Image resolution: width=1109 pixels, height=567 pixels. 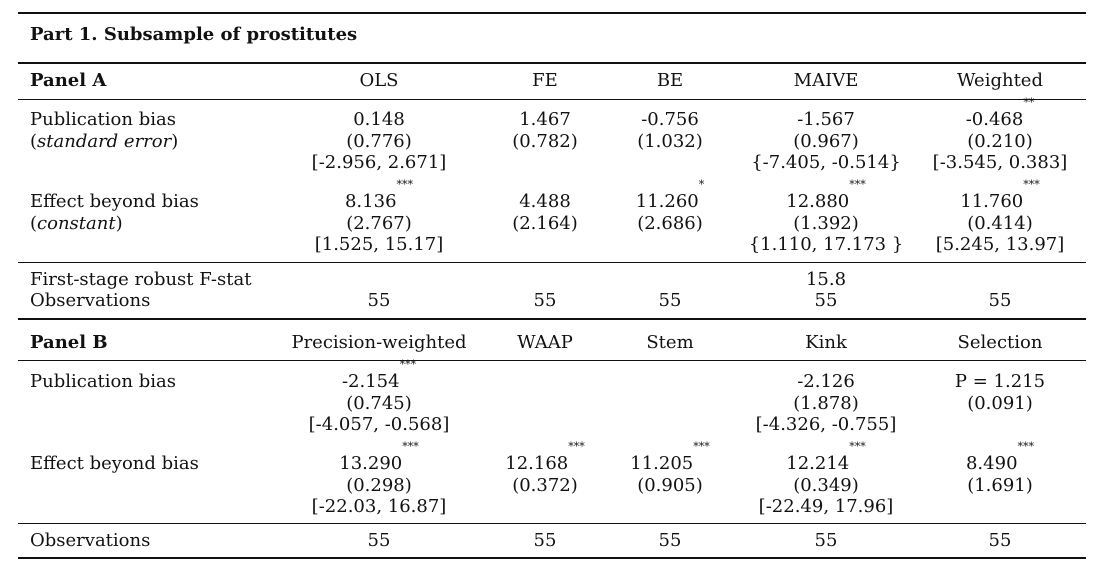 I want to click on column-header-be: BE, so click(x=670, y=80).